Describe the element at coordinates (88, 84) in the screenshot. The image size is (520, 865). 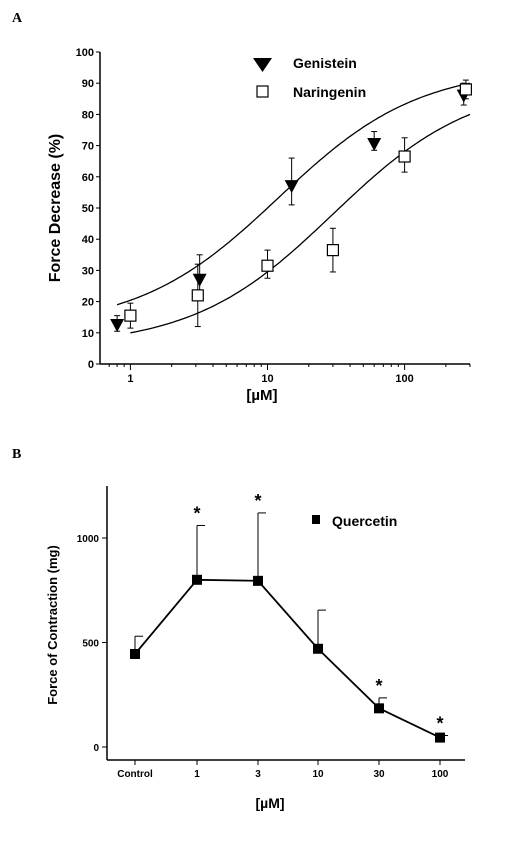
I see `y-tick-label: 90` at that location.